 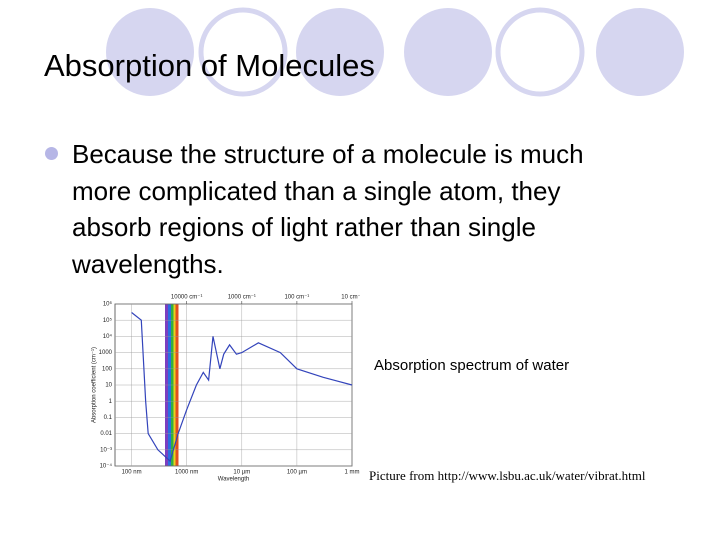 I want to click on caption: Absorption spectrum of water, so click(x=472, y=365).